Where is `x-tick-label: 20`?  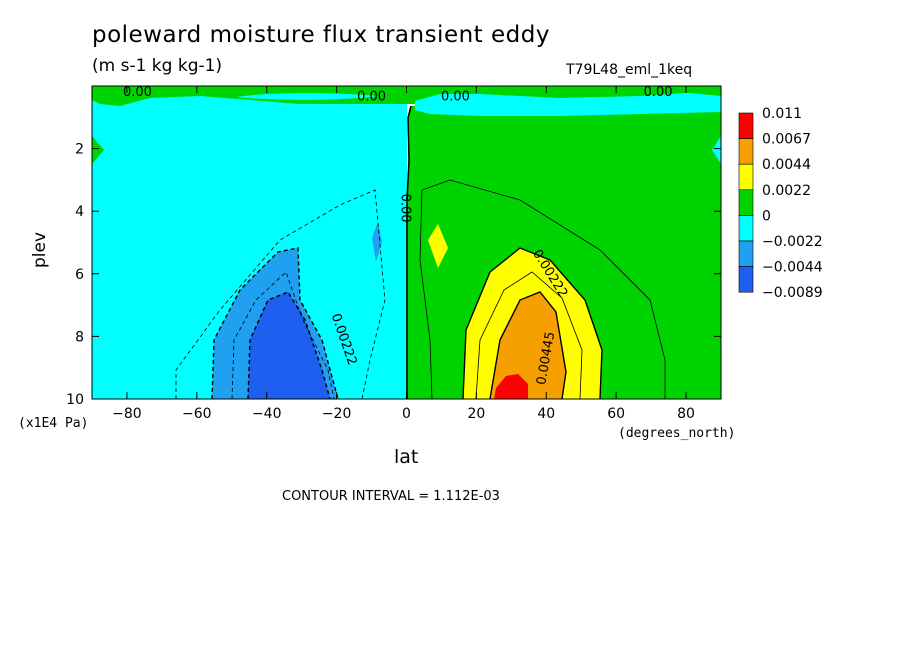
x-tick-label: 20 is located at coordinates (476, 414).